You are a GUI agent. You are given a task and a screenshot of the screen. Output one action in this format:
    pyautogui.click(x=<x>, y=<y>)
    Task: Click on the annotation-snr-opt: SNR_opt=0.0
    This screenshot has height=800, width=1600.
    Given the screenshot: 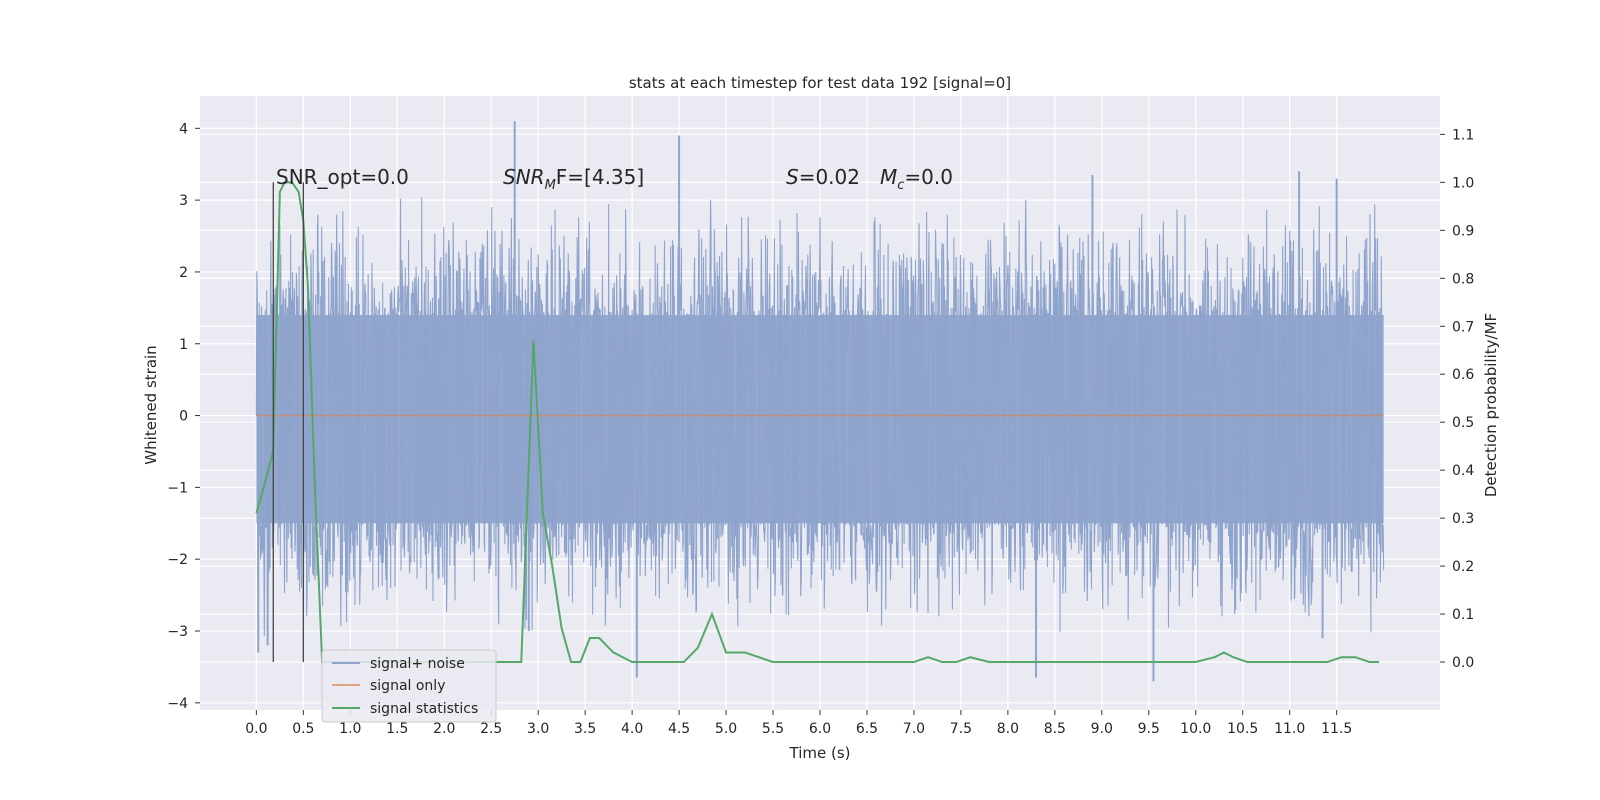 What is the action you would take?
    pyautogui.click(x=342, y=177)
    